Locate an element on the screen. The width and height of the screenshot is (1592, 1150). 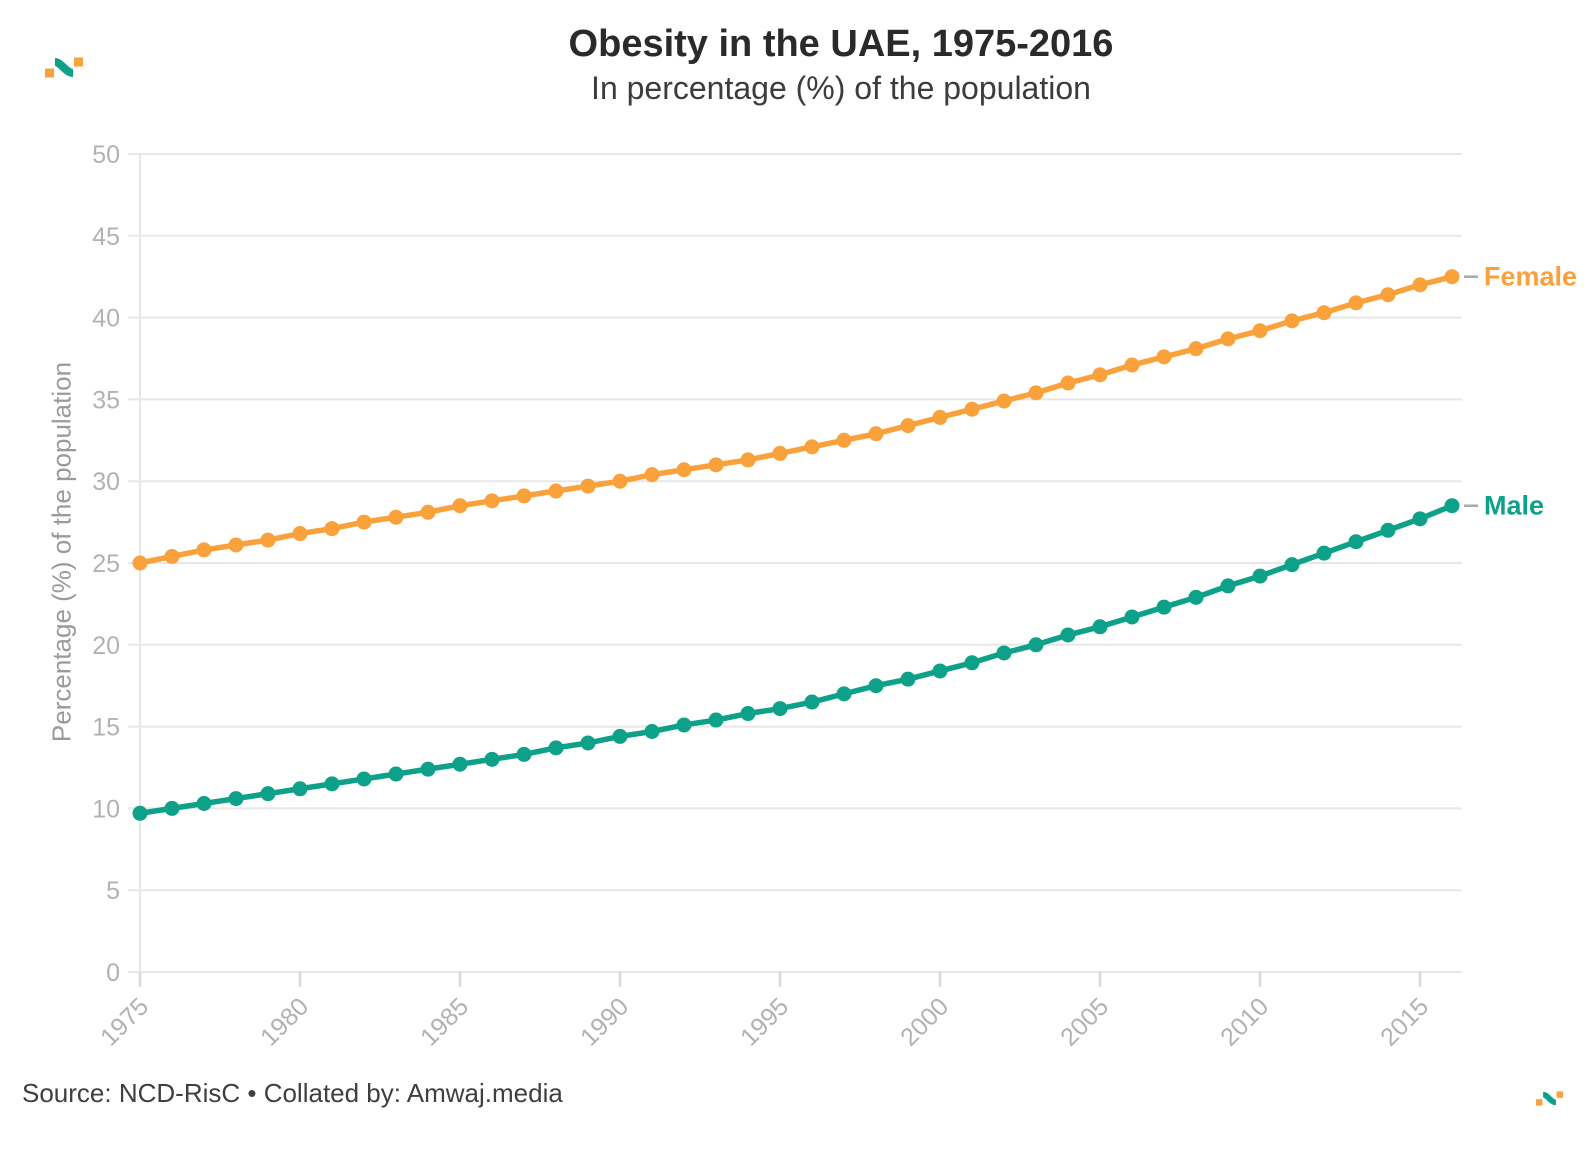
y-tick-label: 15 is located at coordinates (106, 728).